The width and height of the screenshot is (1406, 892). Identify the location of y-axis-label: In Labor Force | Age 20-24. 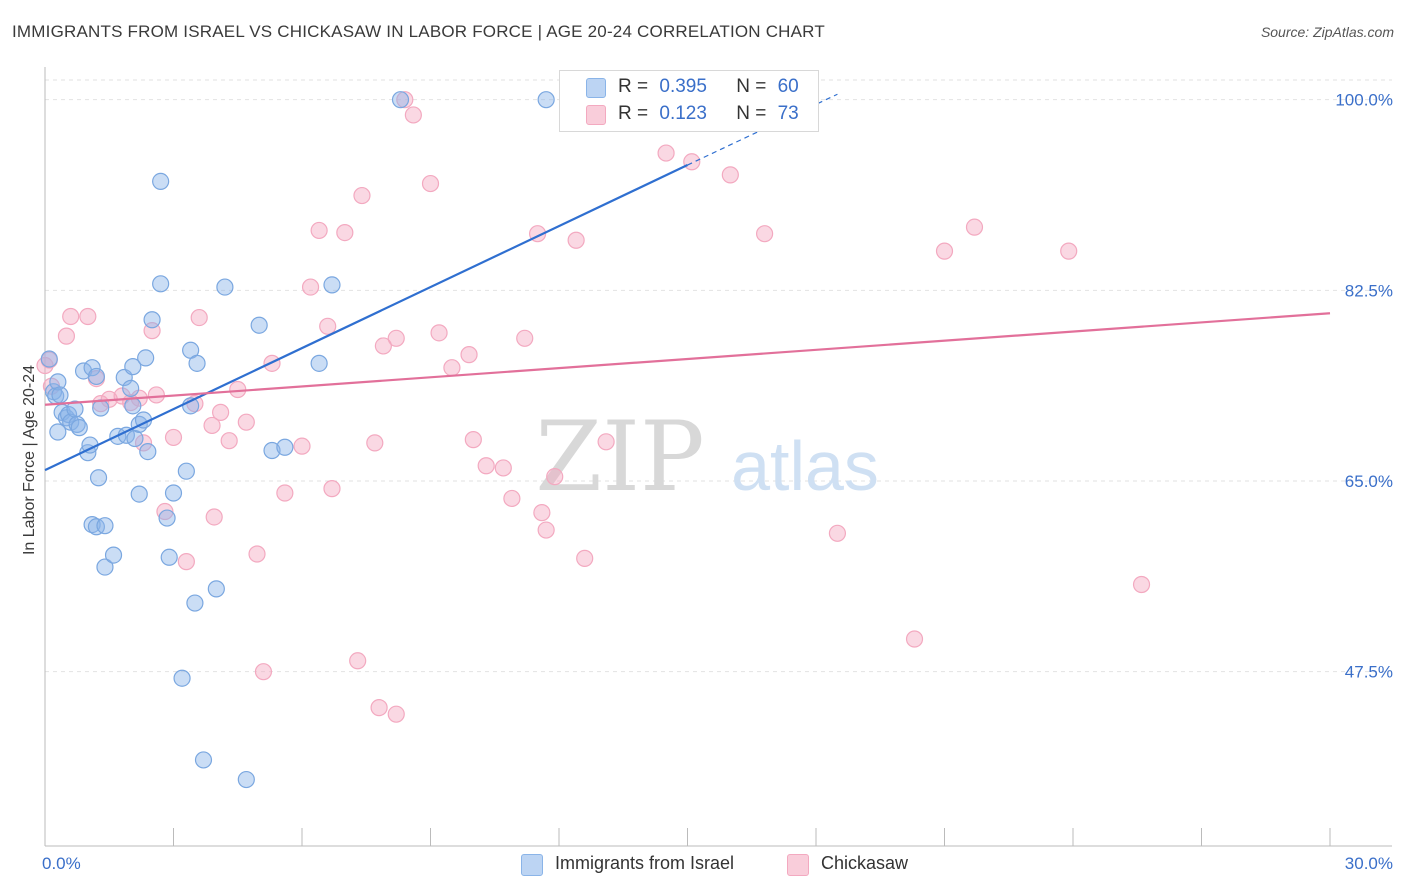
(29, 460).